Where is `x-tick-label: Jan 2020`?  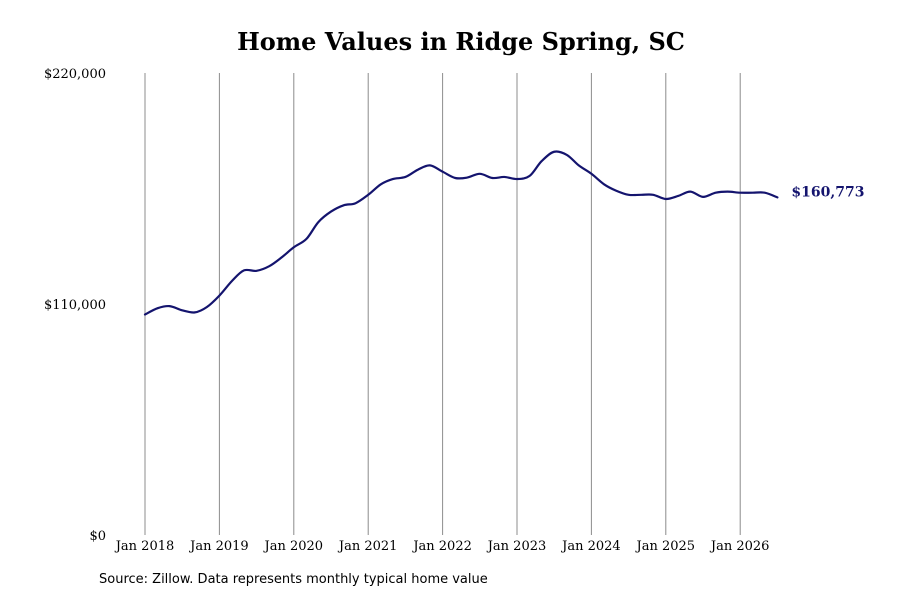 x-tick-label: Jan 2020 is located at coordinates (293, 546).